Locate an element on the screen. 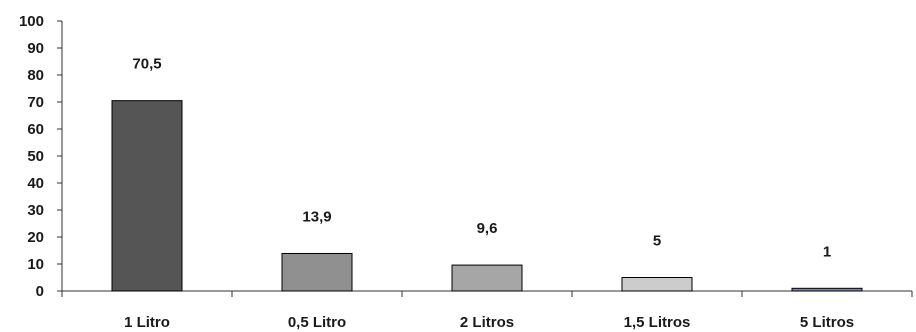 This screenshot has width=916, height=332. y-tick-label: 0 is located at coordinates (40, 291).